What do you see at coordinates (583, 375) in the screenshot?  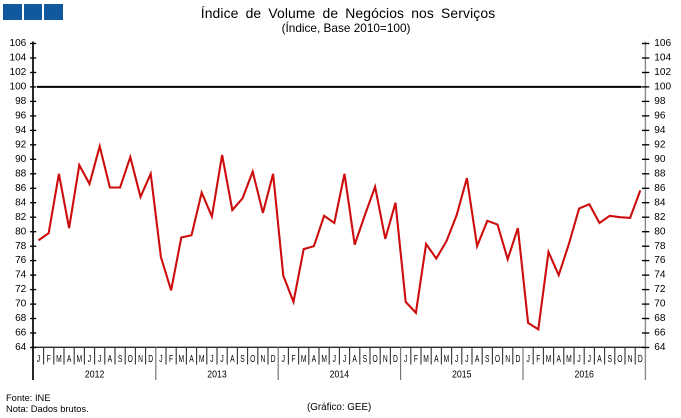 I see `svg-text: 2016` at bounding box center [583, 375].